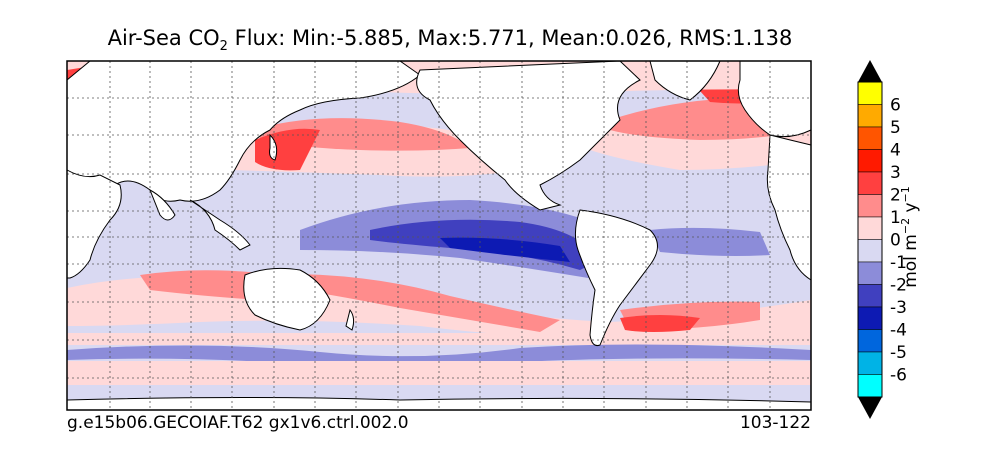  Describe the element at coordinates (350, 319) in the screenshot. I see `land-new-zealand` at that location.